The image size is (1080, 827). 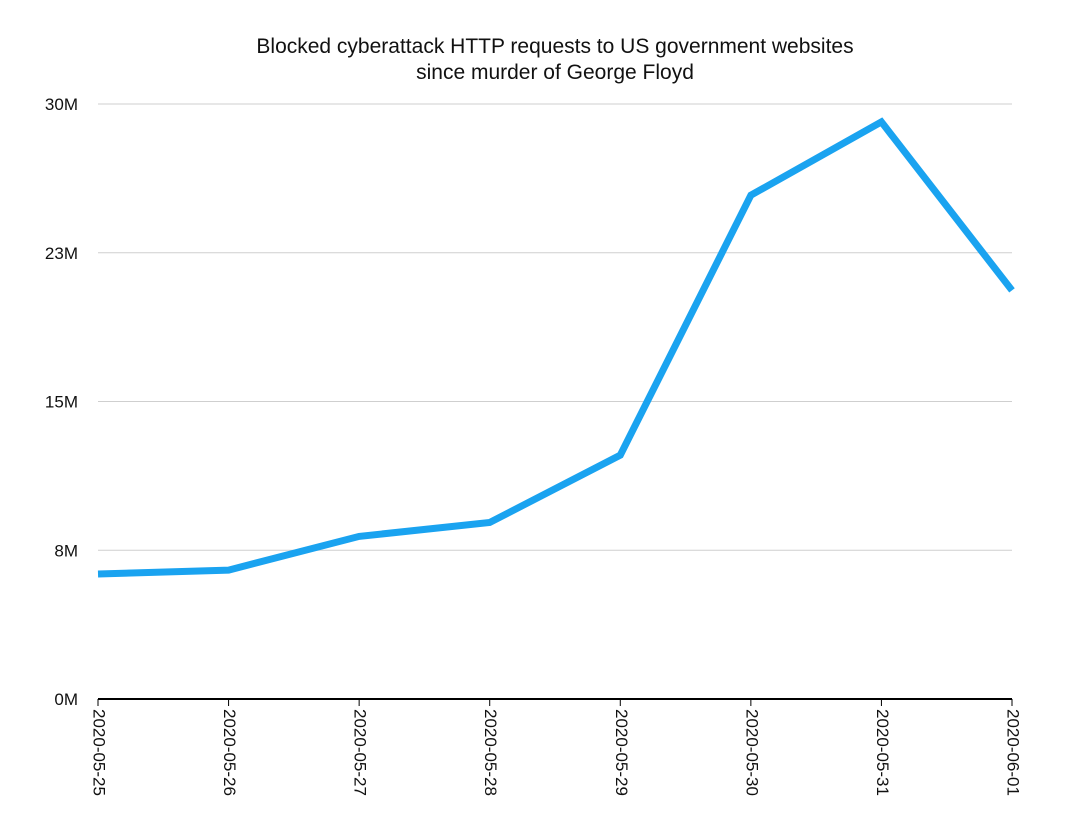 What do you see at coordinates (360, 752) in the screenshot?
I see `x-tick-label: 2020-05-27` at bounding box center [360, 752].